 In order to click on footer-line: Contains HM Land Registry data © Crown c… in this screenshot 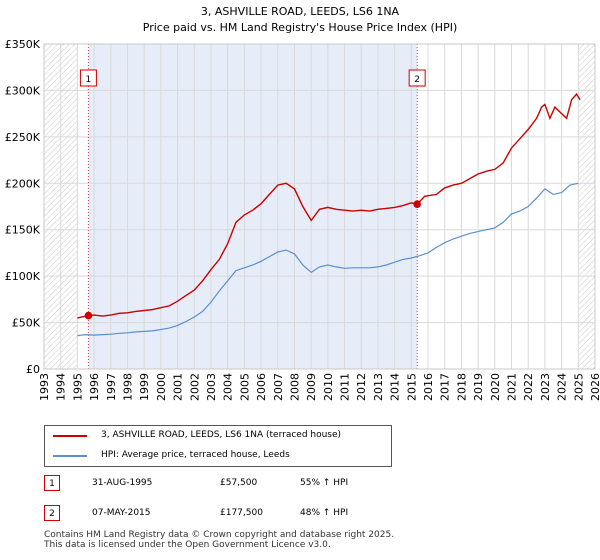, I will do `click(219, 535)`.